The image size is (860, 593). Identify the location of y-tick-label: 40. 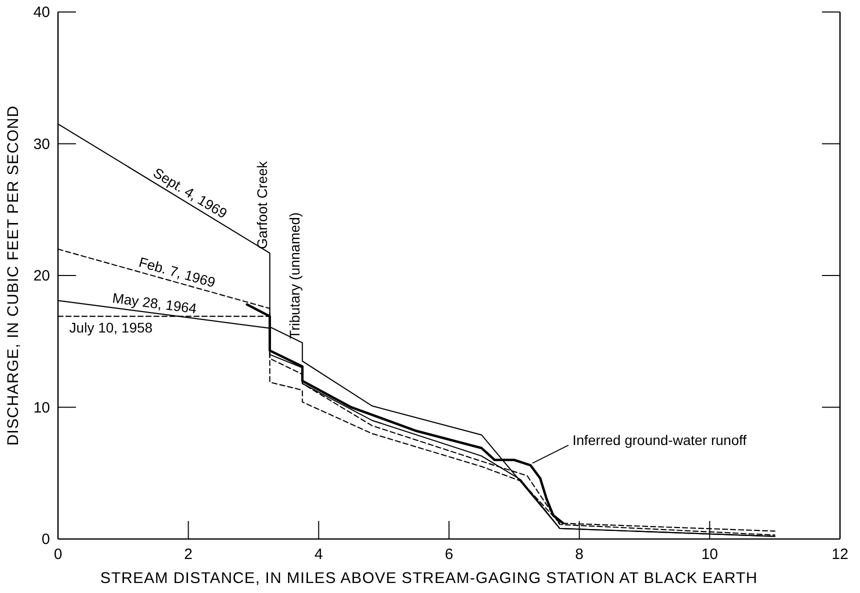
(41, 12).